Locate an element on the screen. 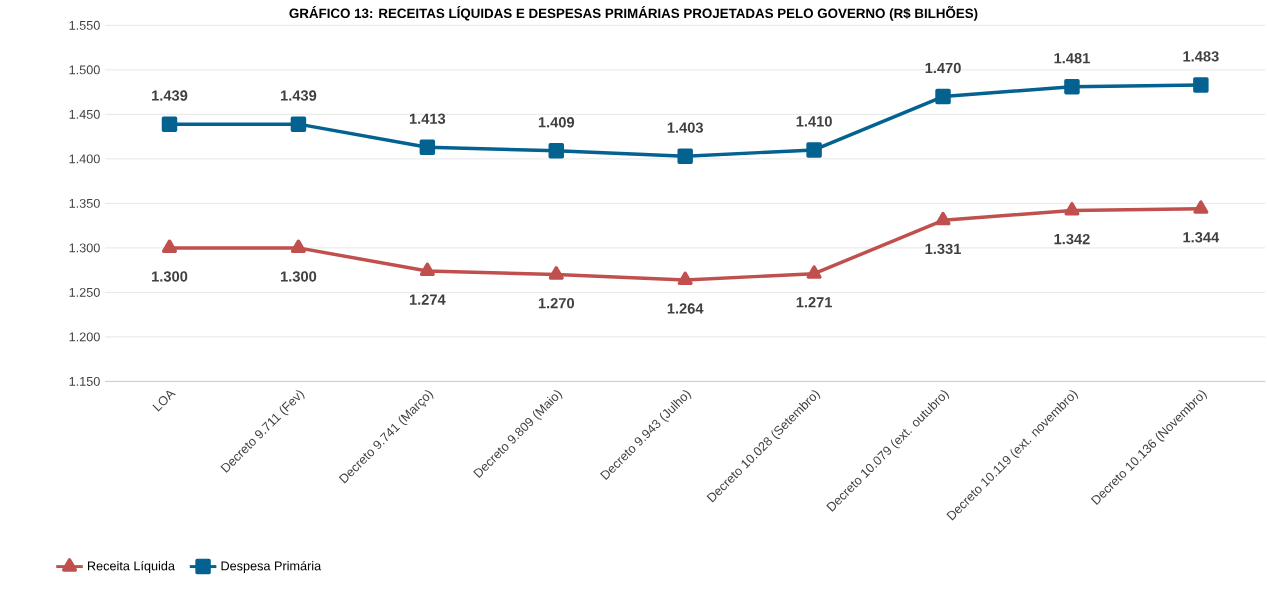 This screenshot has height=592, width=1267. data-label: 1.413 is located at coordinates (427, 118).